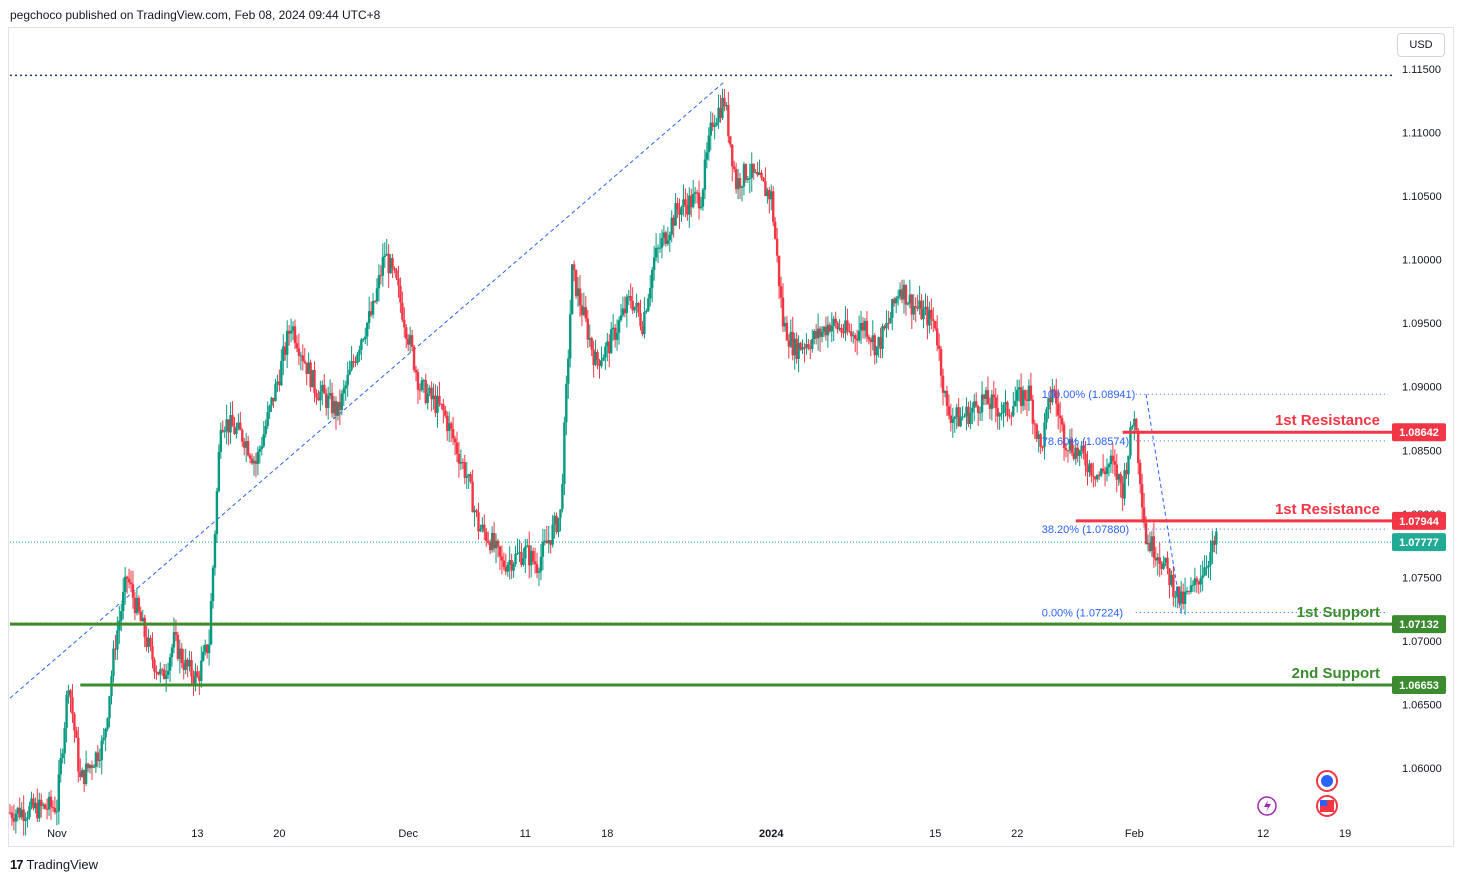 The width and height of the screenshot is (1463, 883). Describe the element at coordinates (1421, 134) in the screenshot. I see `y-tick-label: 1.11000` at that location.